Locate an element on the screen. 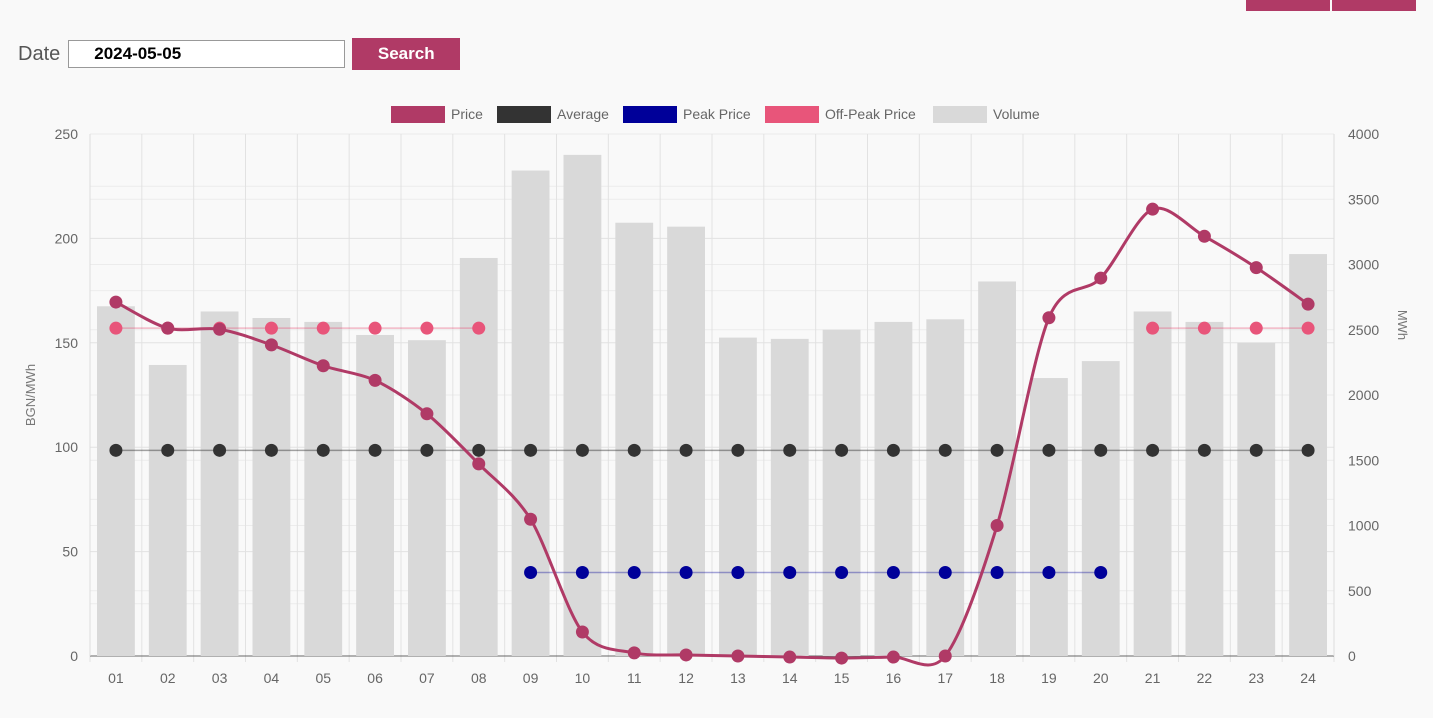  date-search-form: Date Search is located at coordinates (239, 54).